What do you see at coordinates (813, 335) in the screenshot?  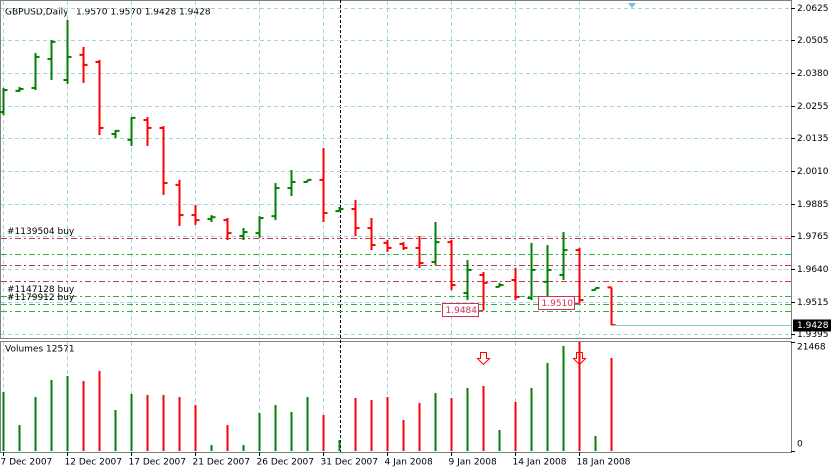 I see `y-tick-label: 1.9395` at bounding box center [813, 335].